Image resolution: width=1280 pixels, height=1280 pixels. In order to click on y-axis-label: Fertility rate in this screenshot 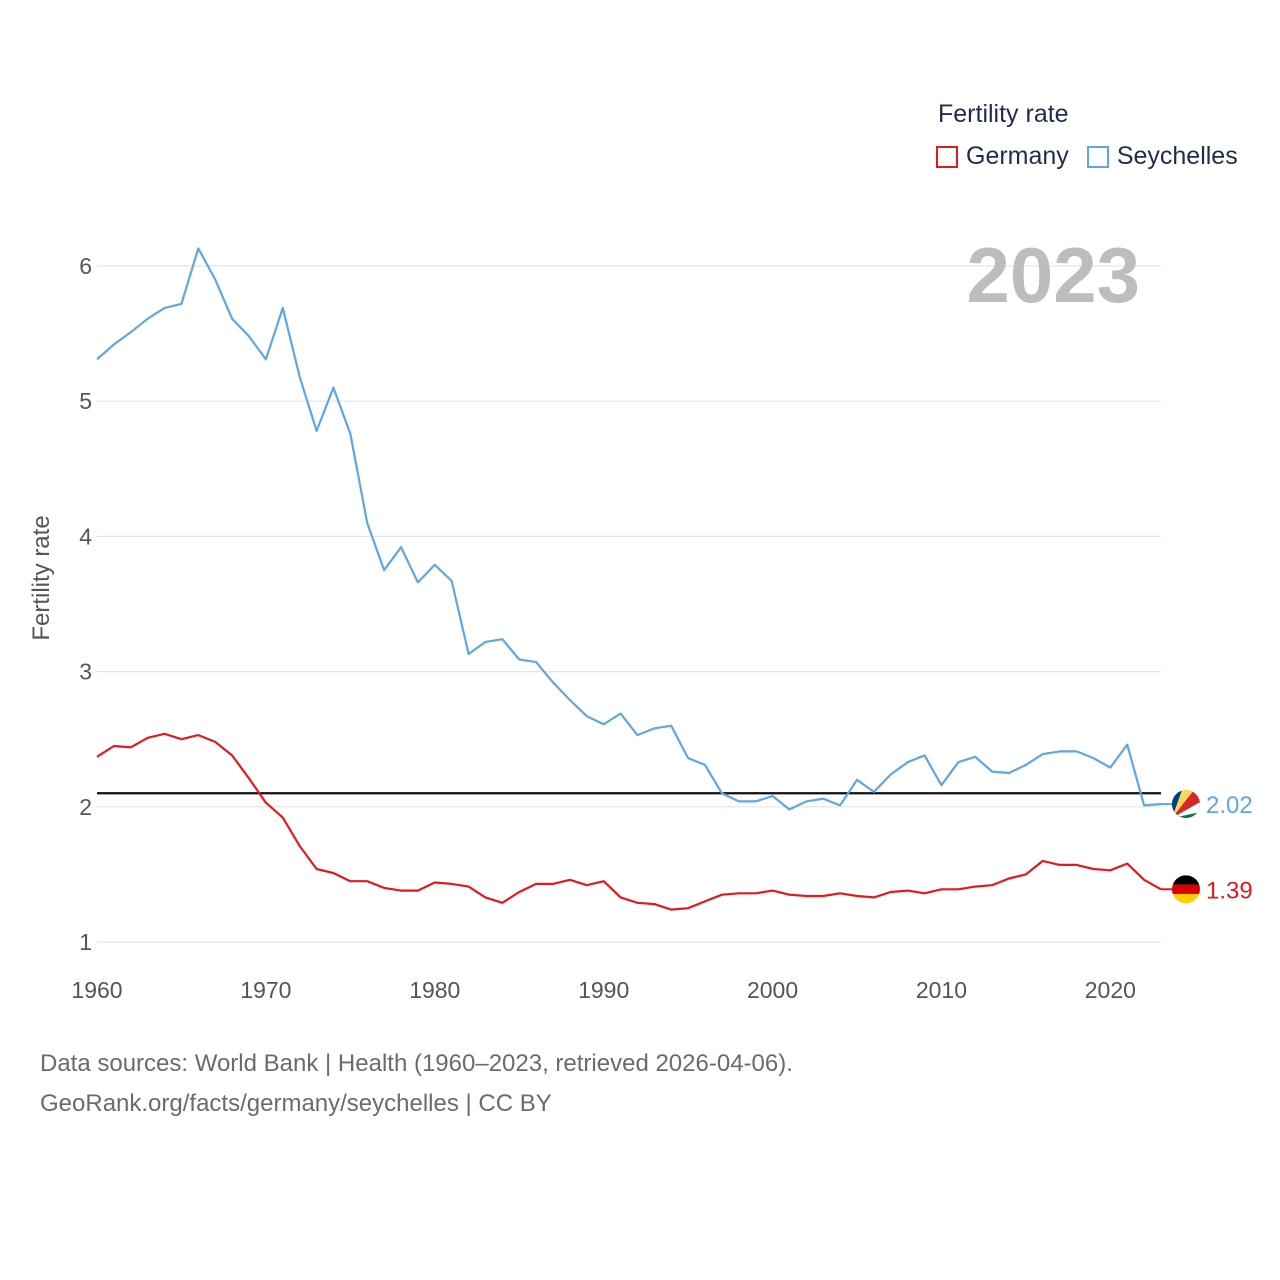, I will do `click(41, 578)`.